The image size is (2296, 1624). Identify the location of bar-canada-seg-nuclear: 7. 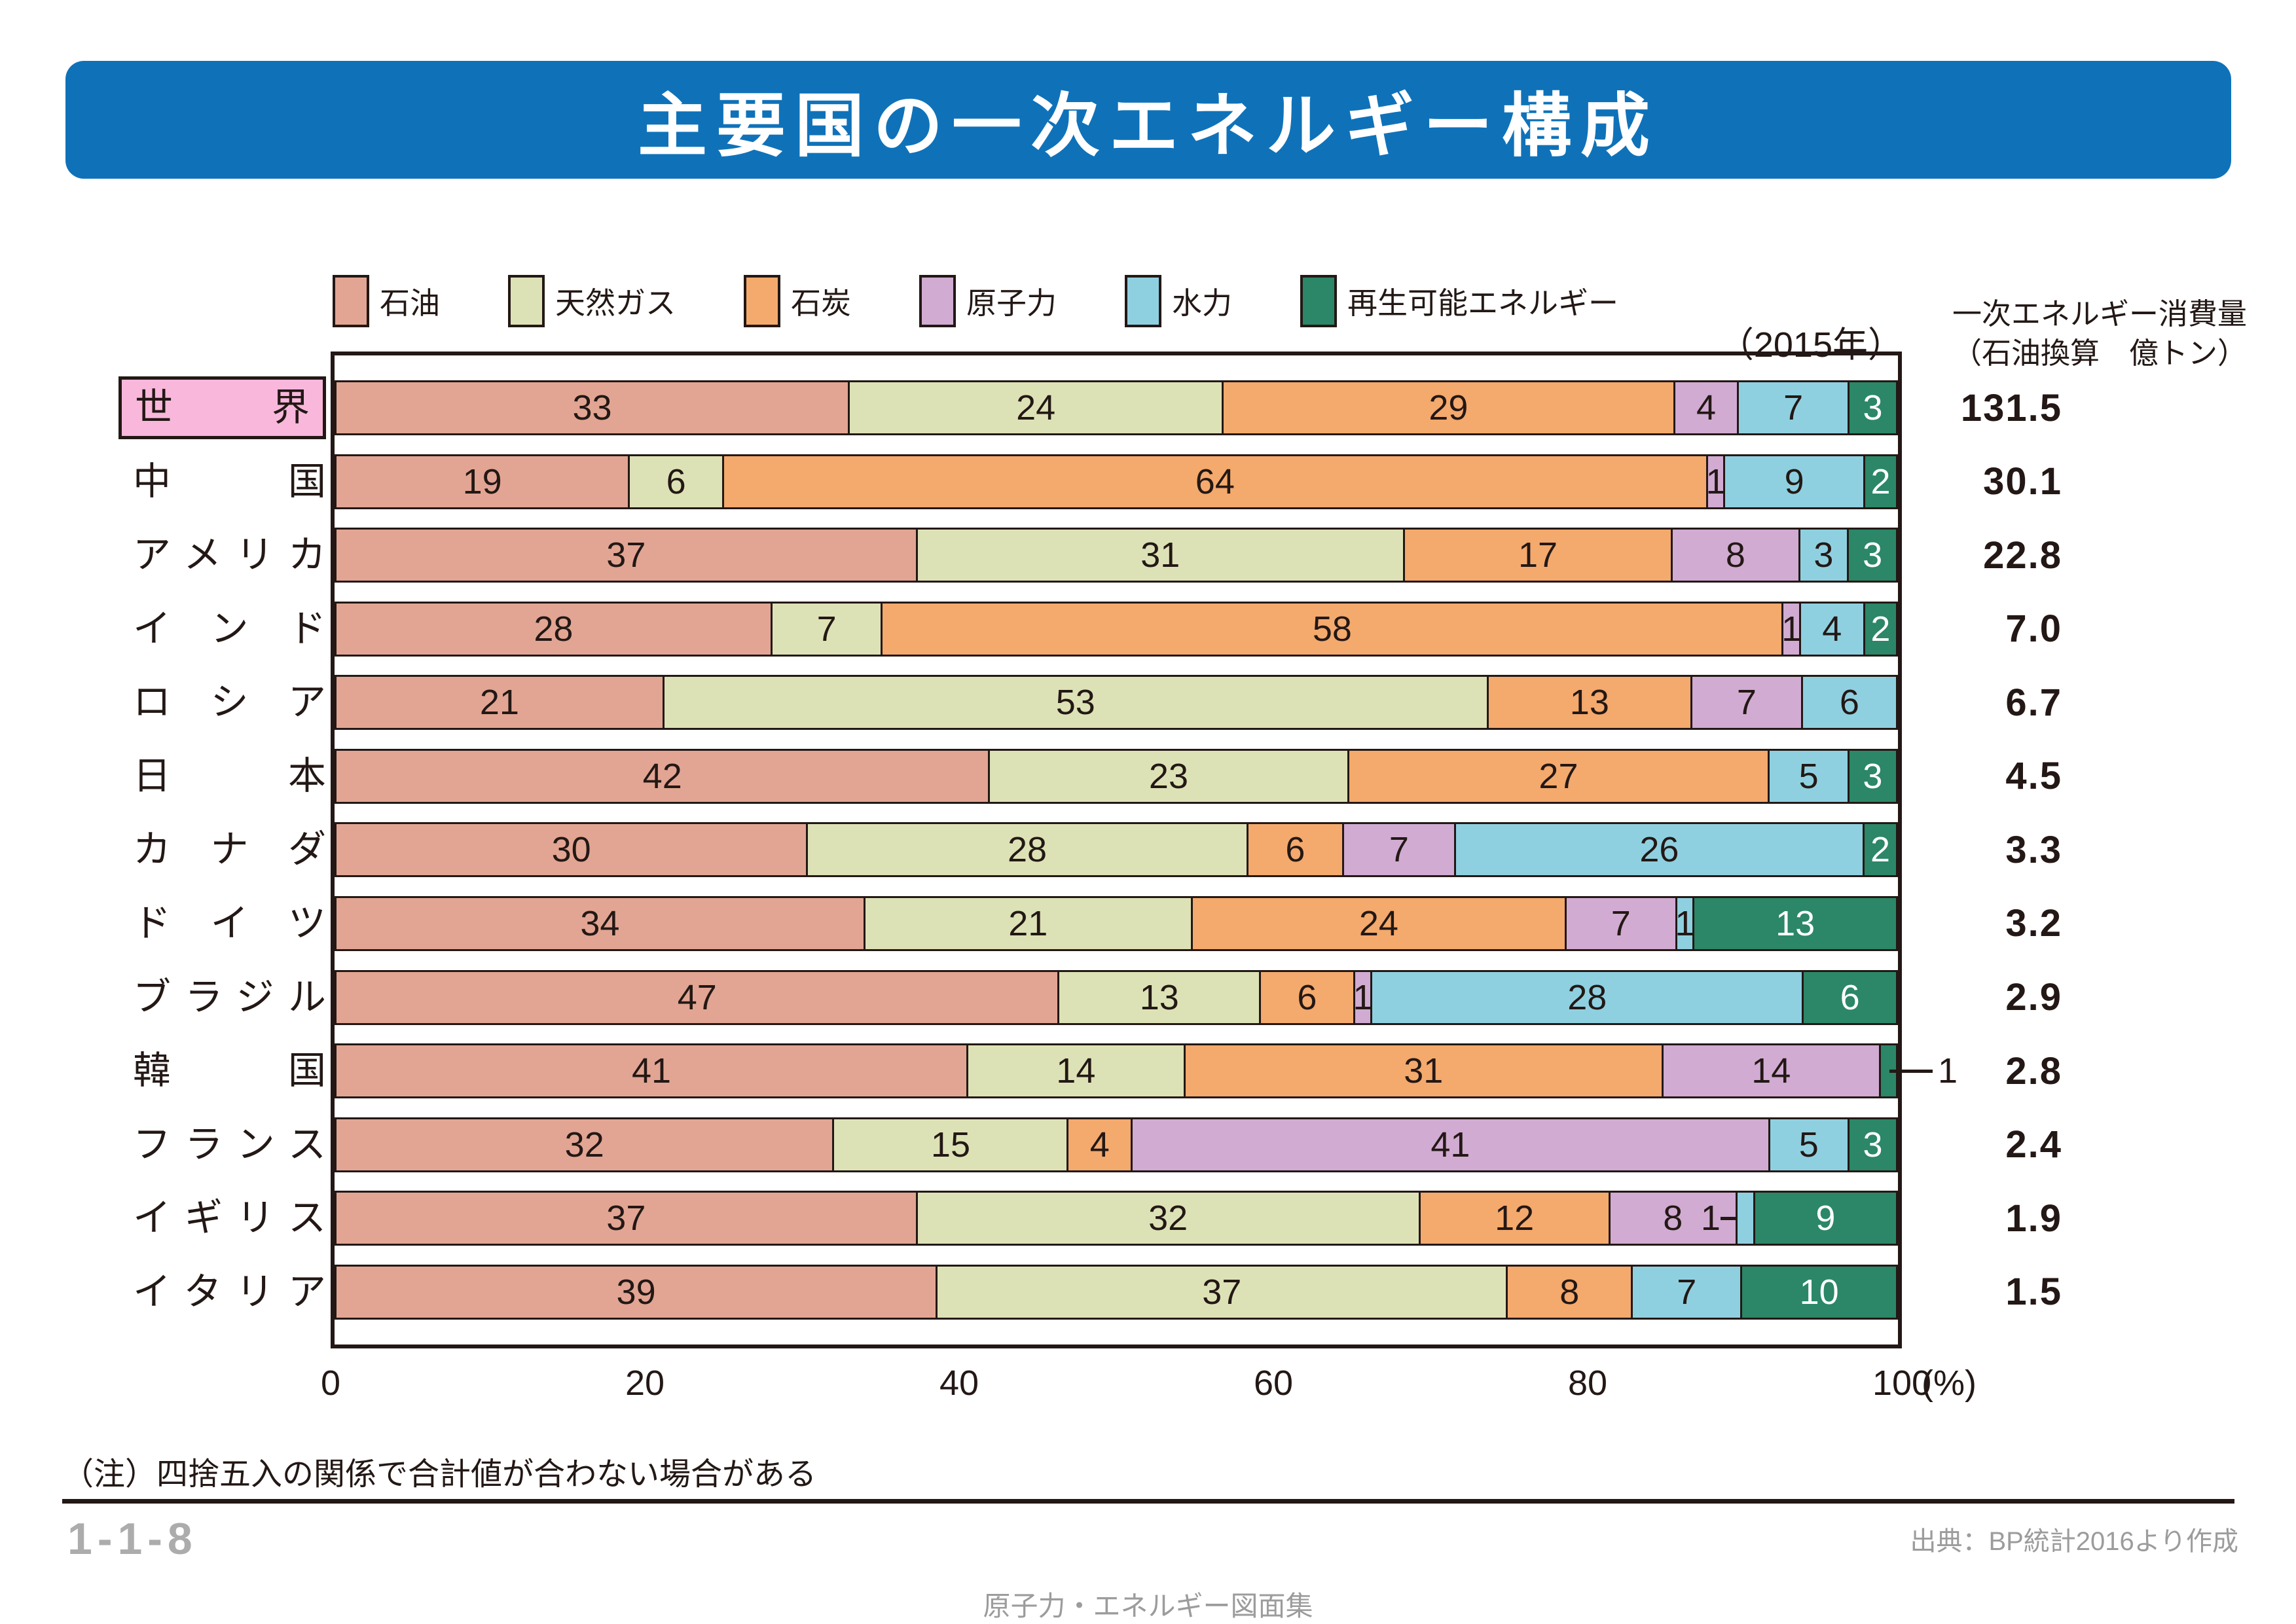
(1398, 850).